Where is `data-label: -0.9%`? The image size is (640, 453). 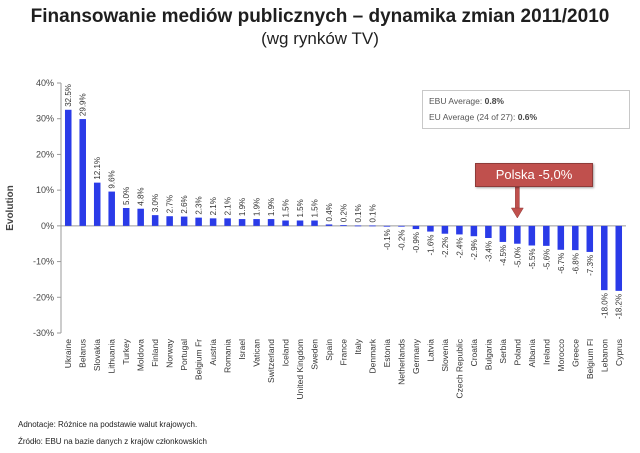
data-label: -0.9% is located at coordinates (416, 242).